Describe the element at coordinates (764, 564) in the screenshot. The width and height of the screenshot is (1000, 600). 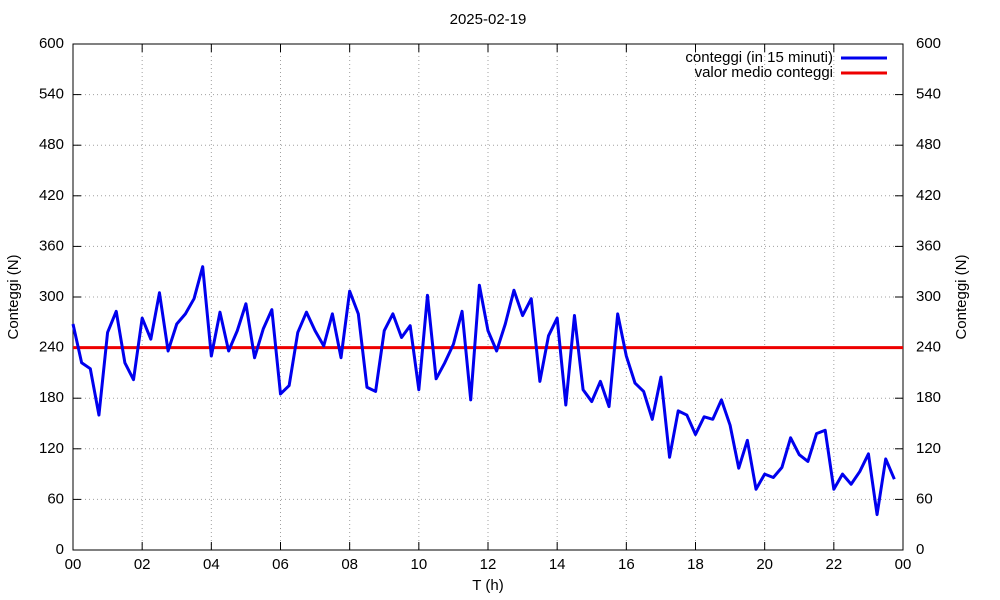
I see `x-tick-label: 20` at that location.